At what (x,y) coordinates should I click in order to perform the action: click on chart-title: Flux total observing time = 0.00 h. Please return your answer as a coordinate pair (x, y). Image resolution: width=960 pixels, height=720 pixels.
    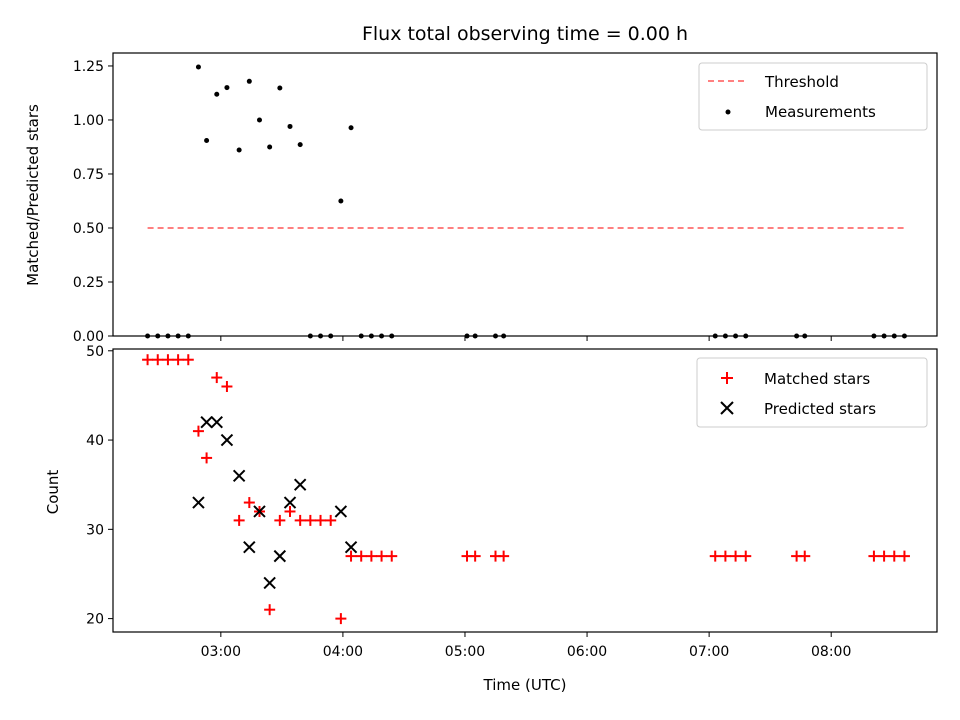
    Looking at the image, I should click on (525, 34).